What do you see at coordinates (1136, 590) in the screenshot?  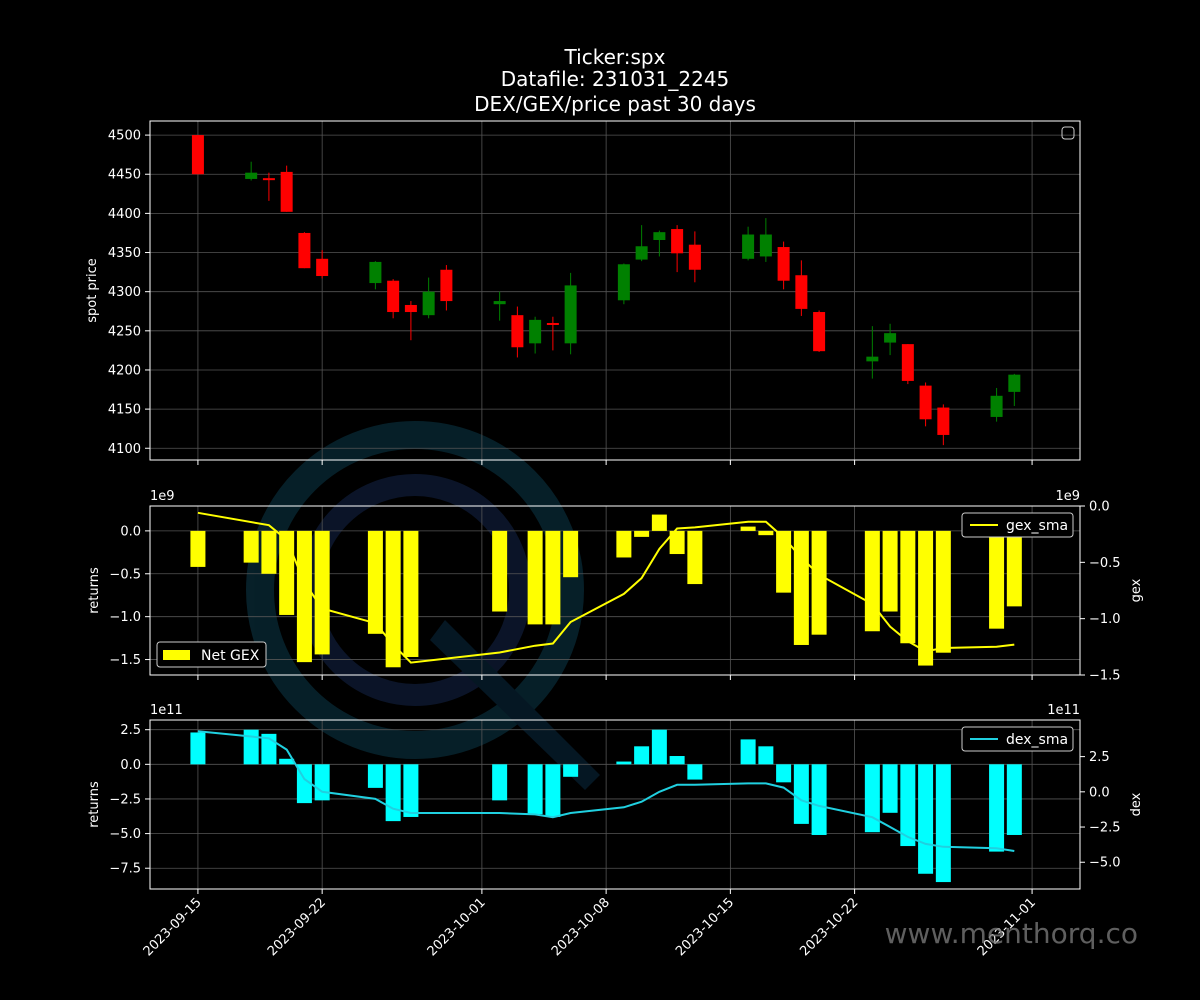 I see `gex-right-axis-label: gex` at bounding box center [1136, 590].